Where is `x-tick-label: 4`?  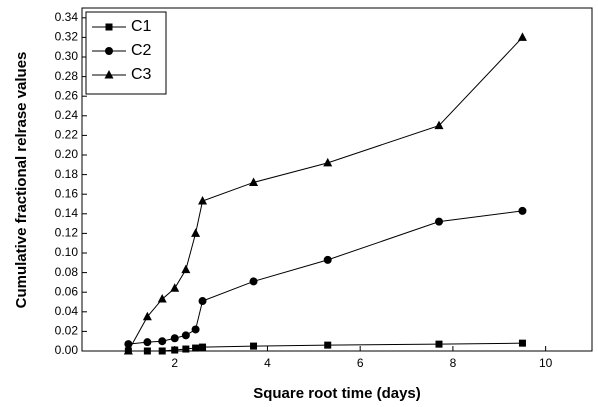 x-tick-label: 4 is located at coordinates (267, 363).